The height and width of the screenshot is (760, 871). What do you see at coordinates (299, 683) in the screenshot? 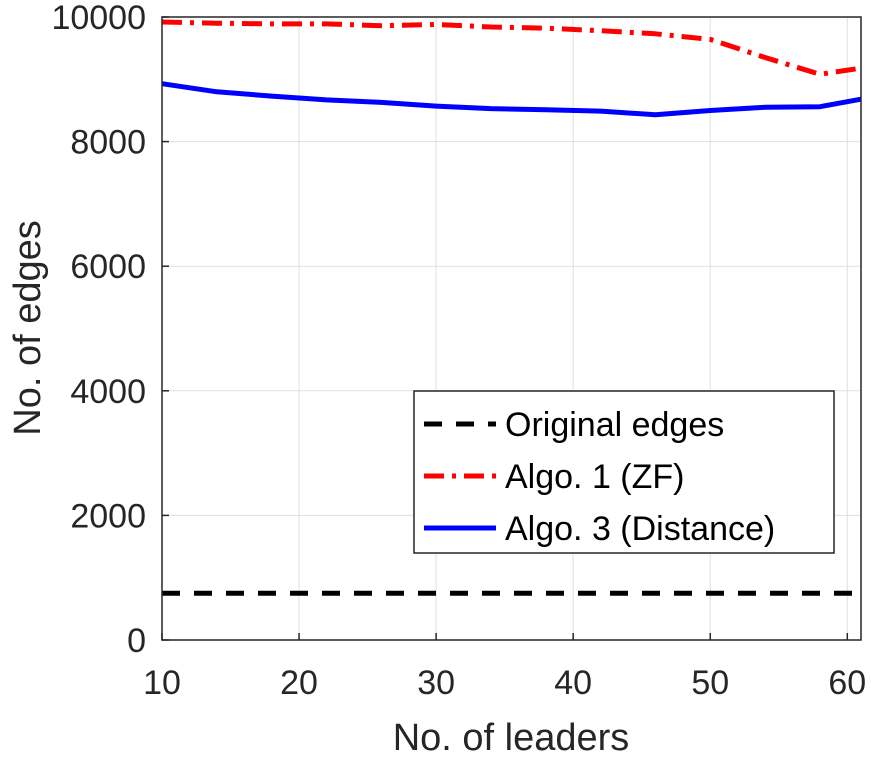
I see `x-tick-label: 20` at bounding box center [299, 683].